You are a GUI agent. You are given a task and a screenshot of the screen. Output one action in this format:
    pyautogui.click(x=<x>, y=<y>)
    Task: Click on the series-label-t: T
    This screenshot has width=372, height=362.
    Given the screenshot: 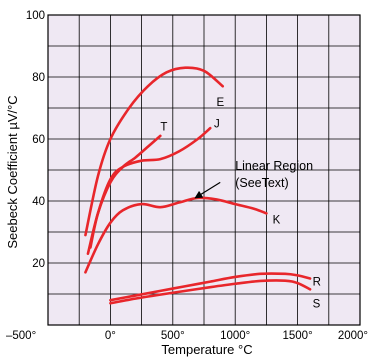 What is the action you would take?
    pyautogui.click(x=163, y=128)
    